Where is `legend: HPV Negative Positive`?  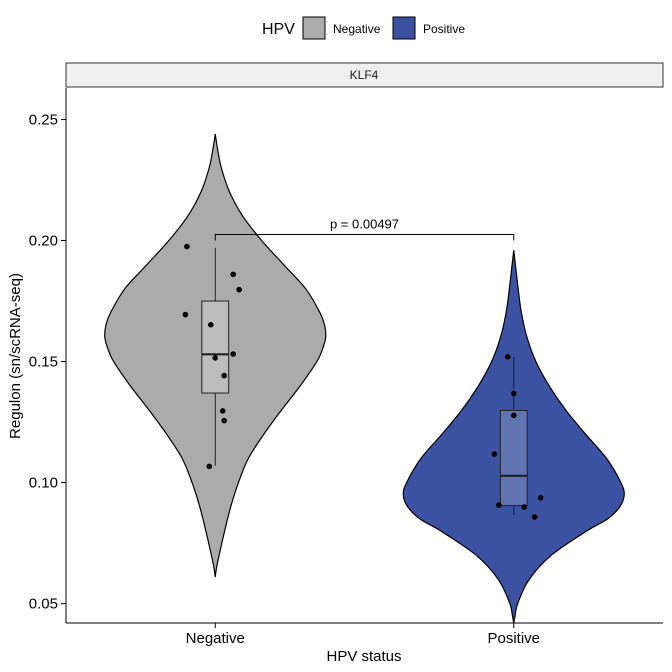
legend: HPV Negative Positive is located at coordinates (363, 28).